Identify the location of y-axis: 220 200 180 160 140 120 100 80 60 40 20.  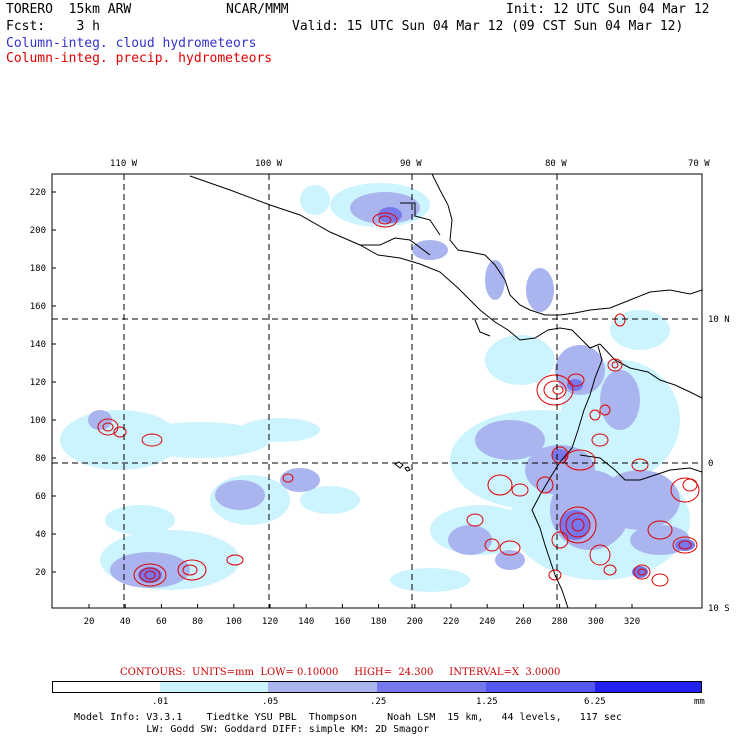
(43, 383).